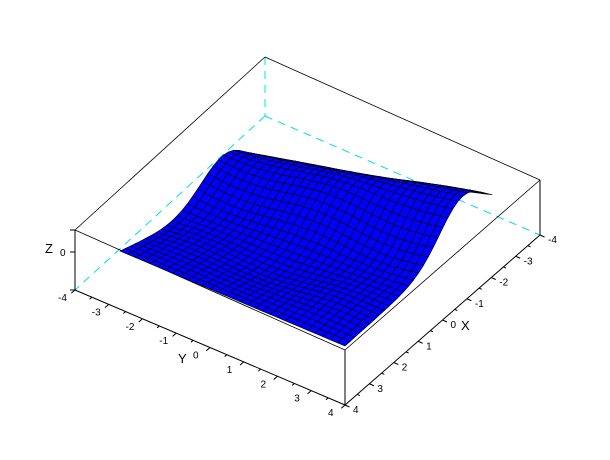 This screenshot has height=460, width=610. What do you see at coordinates (49, 248) in the screenshot?
I see `z-axis-label: Z` at bounding box center [49, 248].